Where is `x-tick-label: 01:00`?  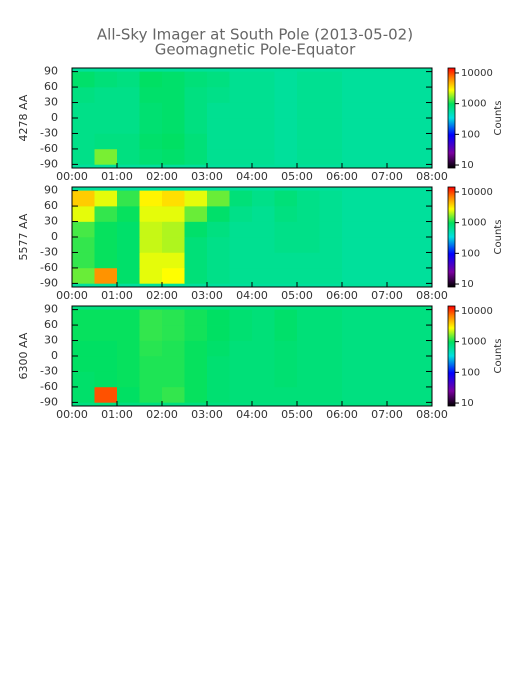
x-tick-label: 01:00 is located at coordinates (117, 295).